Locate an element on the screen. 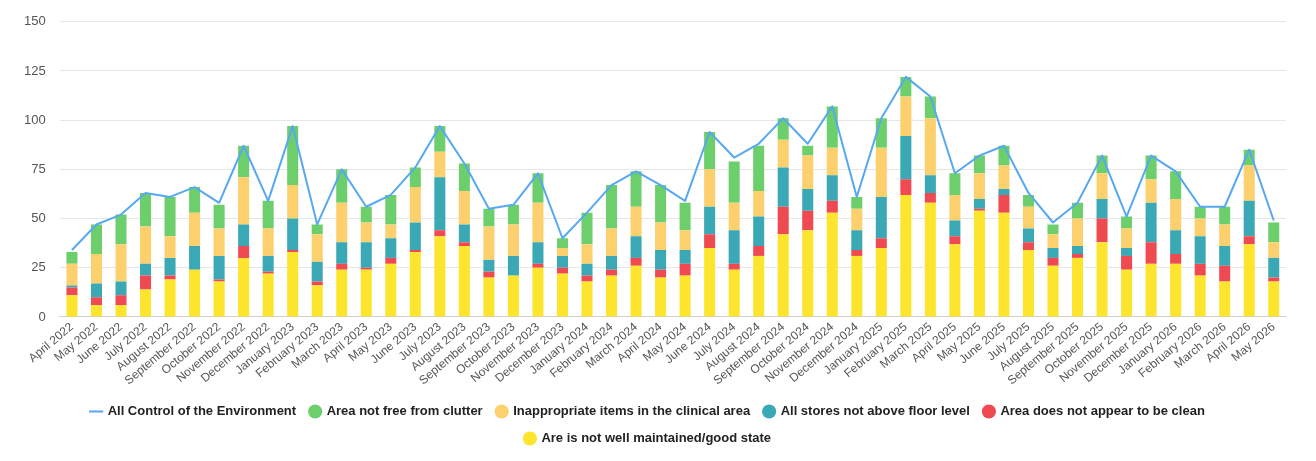  y-tick-label: 25 is located at coordinates (38, 267).